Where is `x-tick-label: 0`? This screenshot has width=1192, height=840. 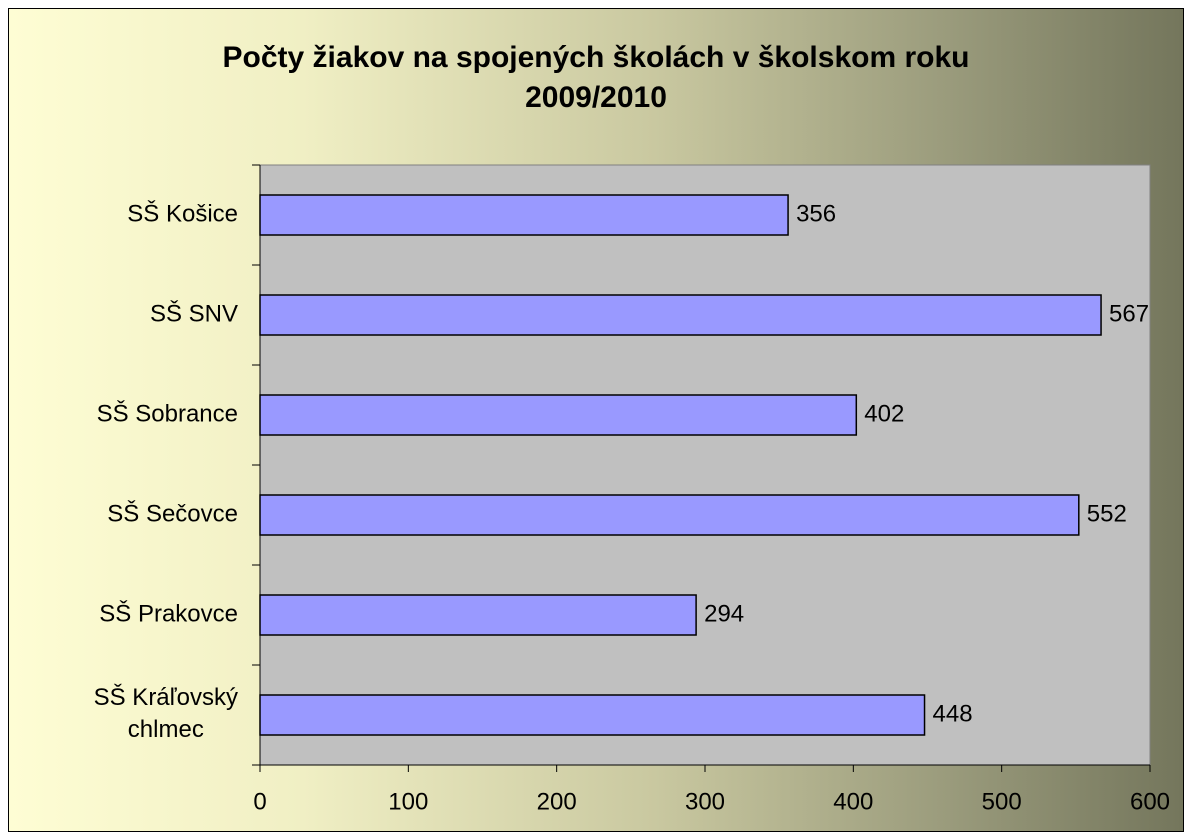
x-tick-label: 0 is located at coordinates (259, 801).